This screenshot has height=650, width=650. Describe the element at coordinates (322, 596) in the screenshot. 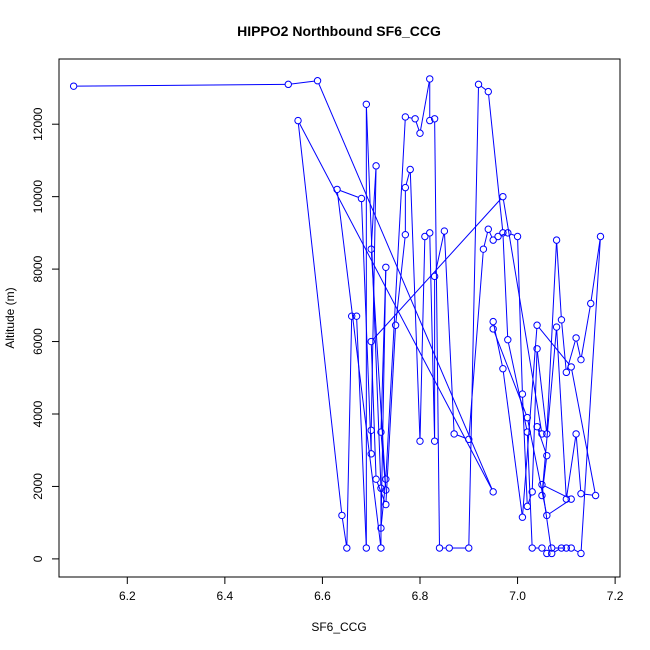

I see `x-tick-label: 6.6` at that location.